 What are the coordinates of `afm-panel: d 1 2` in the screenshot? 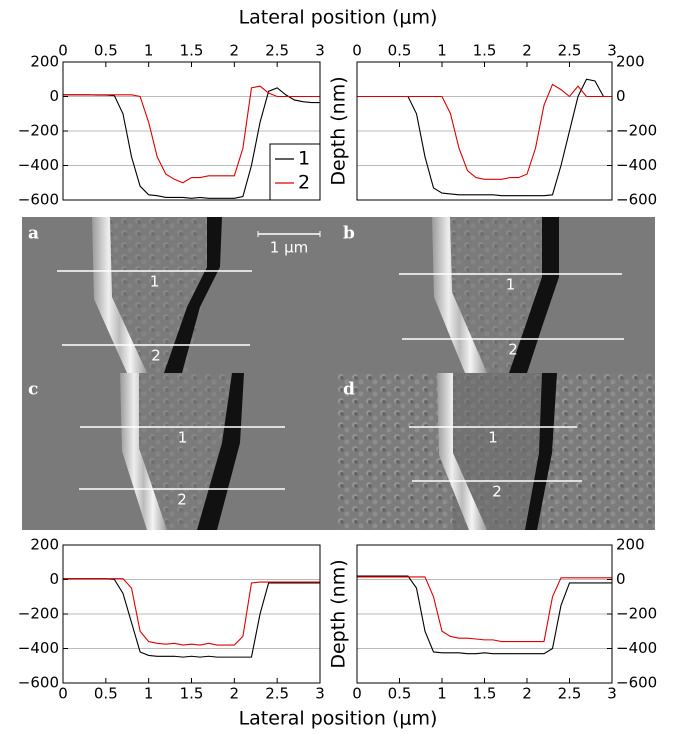 It's located at (496, 451).